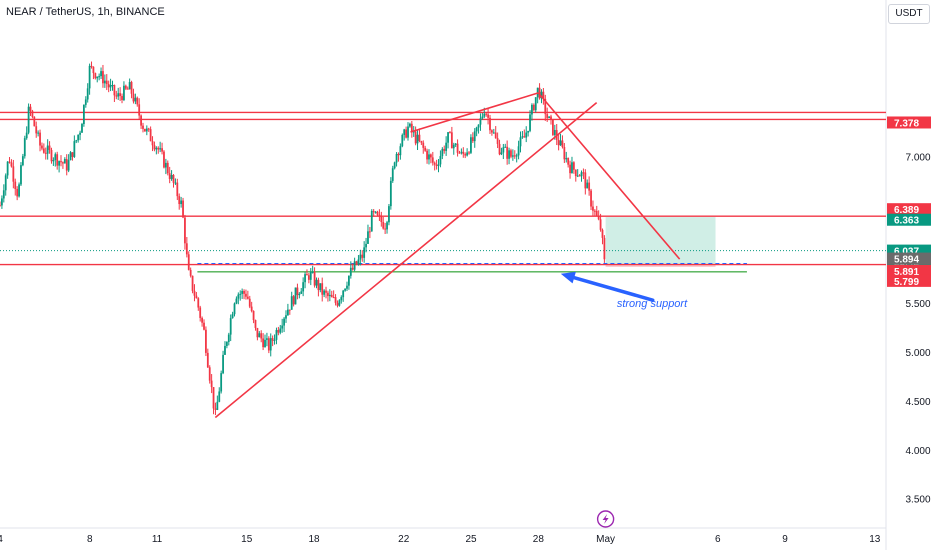 This screenshot has width=932, height=555. I want to click on price-label: 5.891, so click(909, 271).